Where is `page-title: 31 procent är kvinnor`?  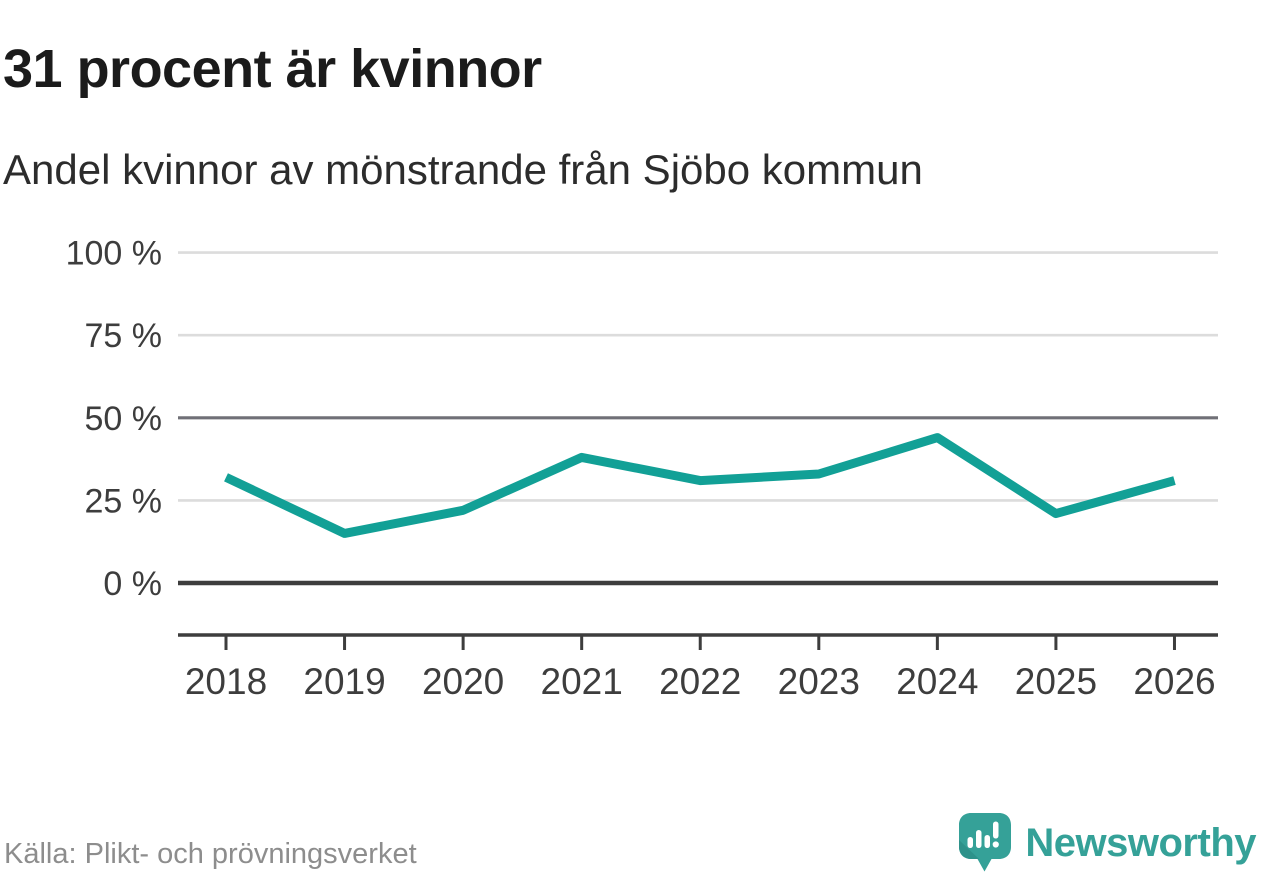
page-title: 31 procent är kvinnor is located at coordinates (272, 69).